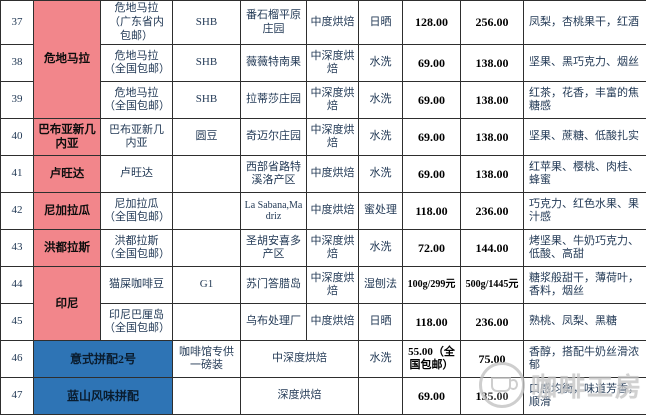 Image resolution: width=646 pixels, height=415 pixels. I want to click on cell-row-number: 37, so click(17, 23).